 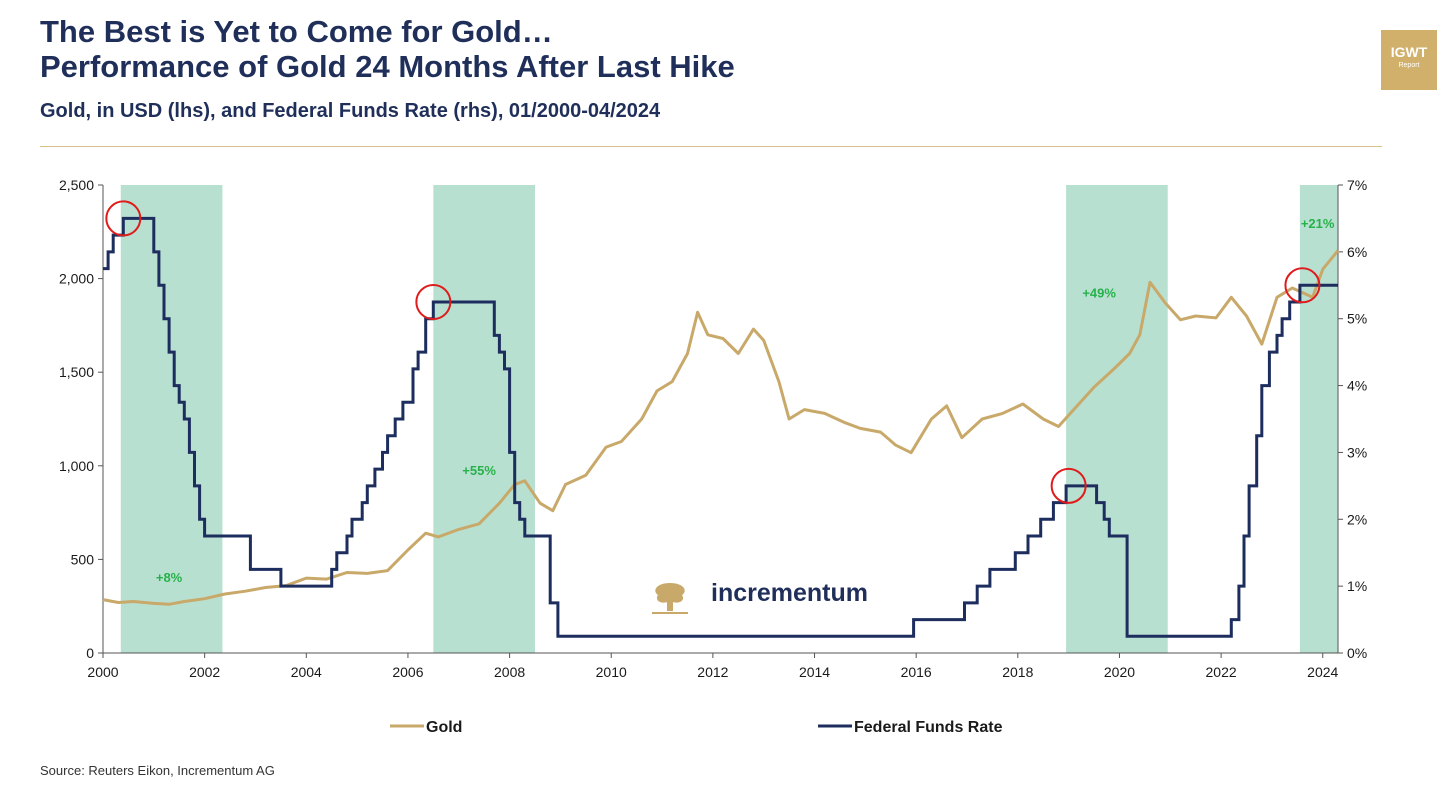 I want to click on badge-line-2: Report, so click(x=1409, y=65).